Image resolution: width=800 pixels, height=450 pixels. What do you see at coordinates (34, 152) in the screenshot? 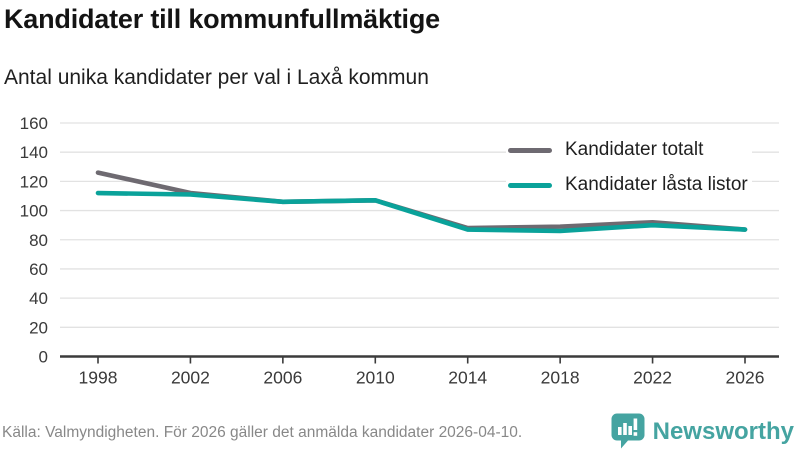
I see `y-tick-label-140: 140` at bounding box center [34, 152].